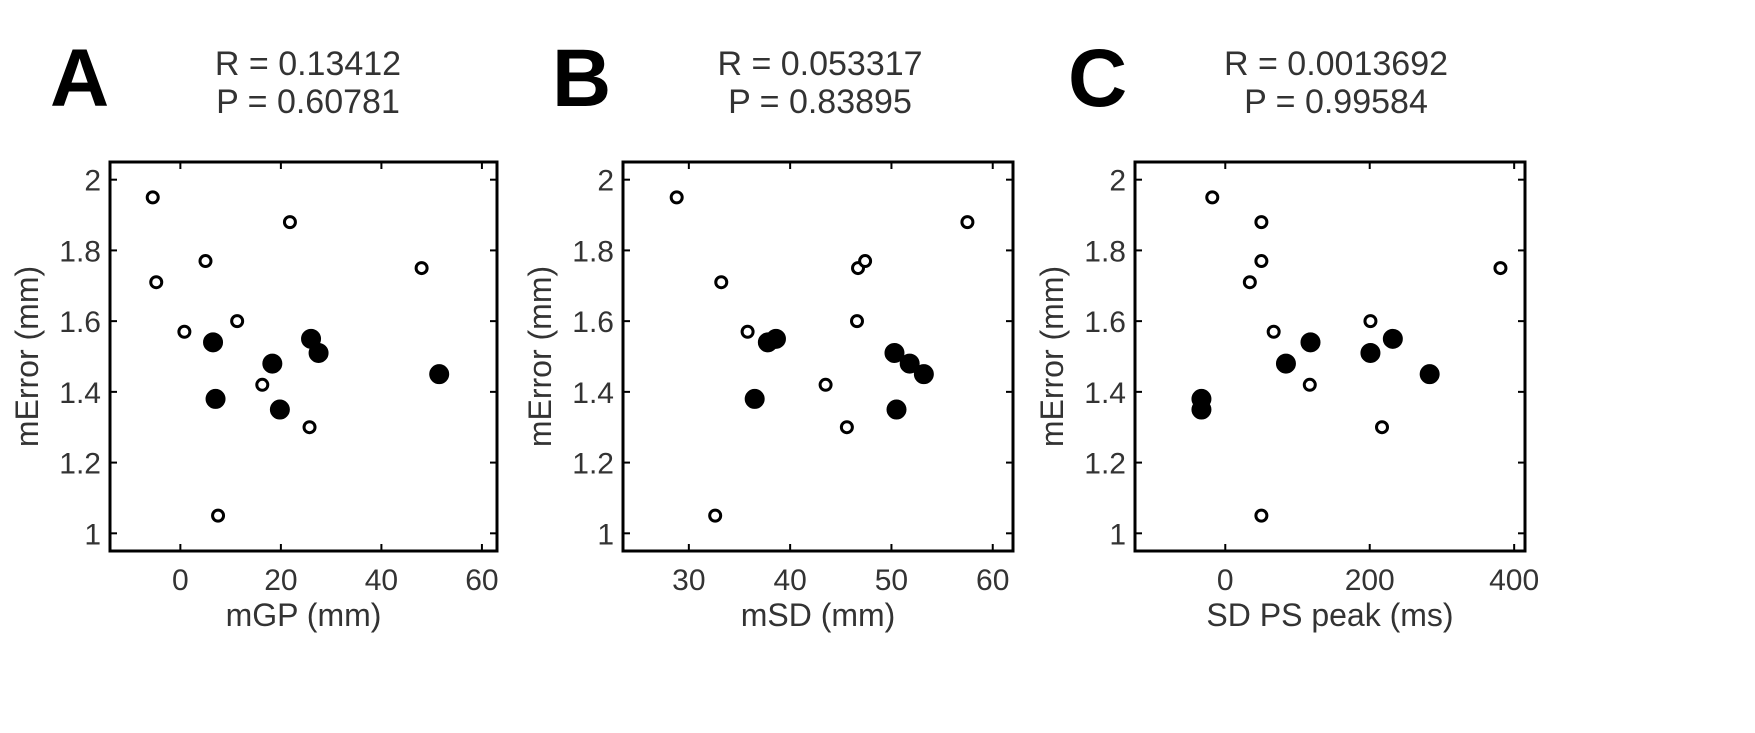 The height and width of the screenshot is (733, 1755). Describe the element at coordinates (891, 580) in the screenshot. I see `x-tick-label: 50` at that location.